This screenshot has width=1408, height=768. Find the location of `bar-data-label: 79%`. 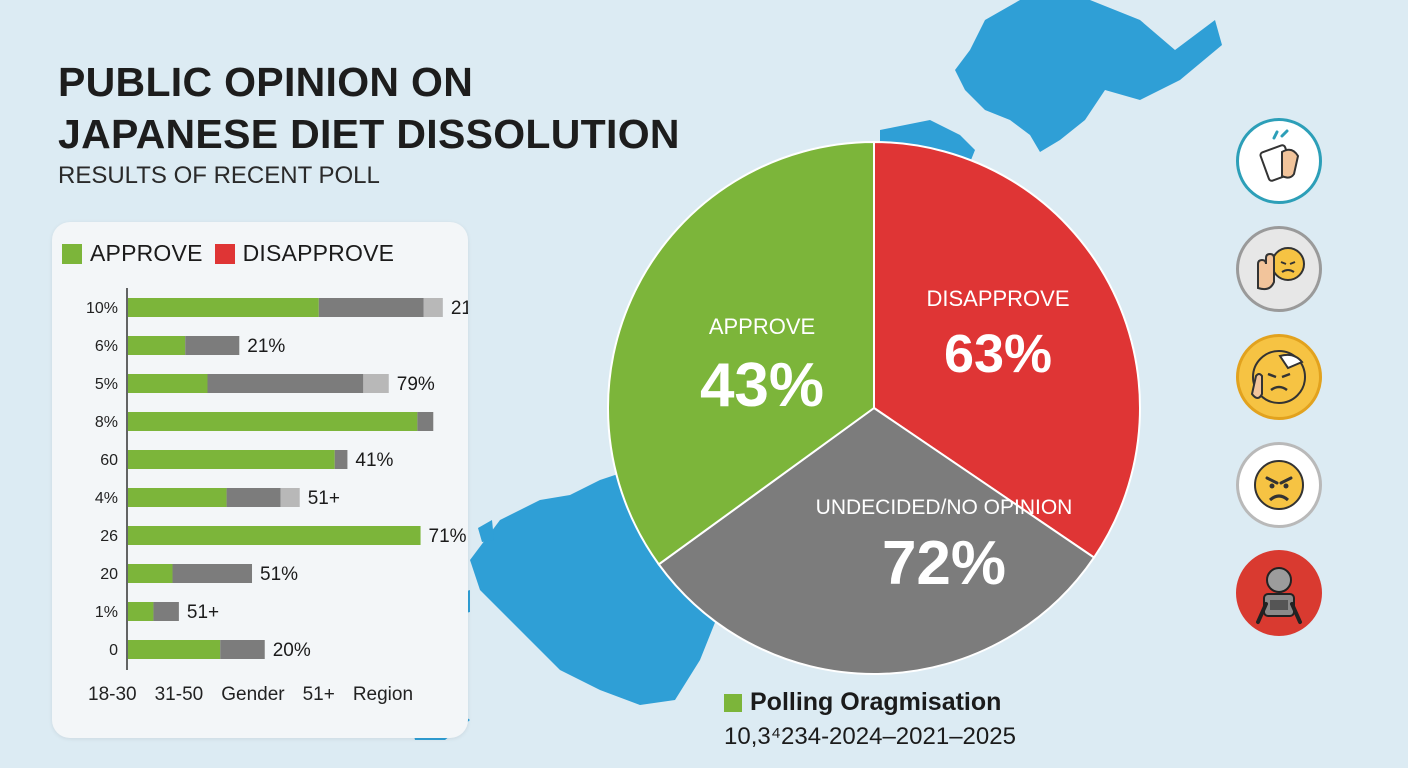

bar-data-label: 79% is located at coordinates (416, 384).